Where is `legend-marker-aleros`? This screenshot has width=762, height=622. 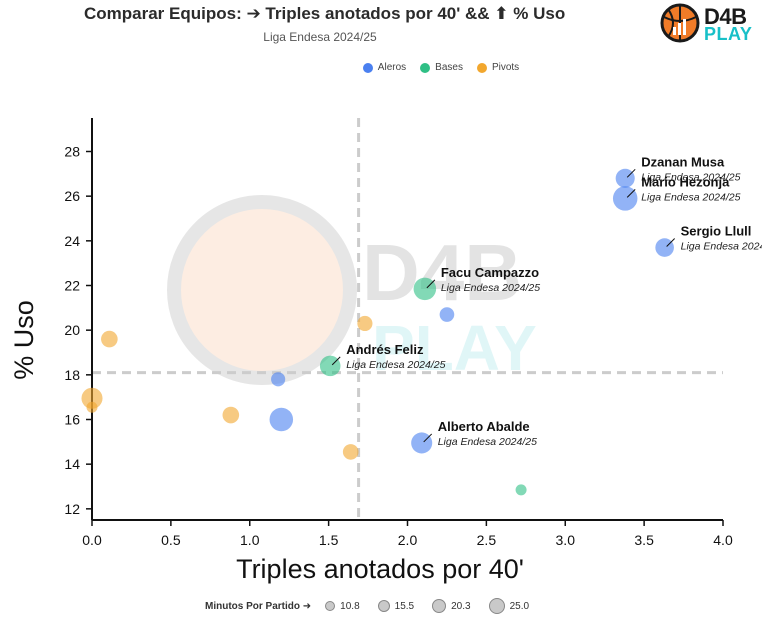
legend-marker-aleros is located at coordinates (367, 67).